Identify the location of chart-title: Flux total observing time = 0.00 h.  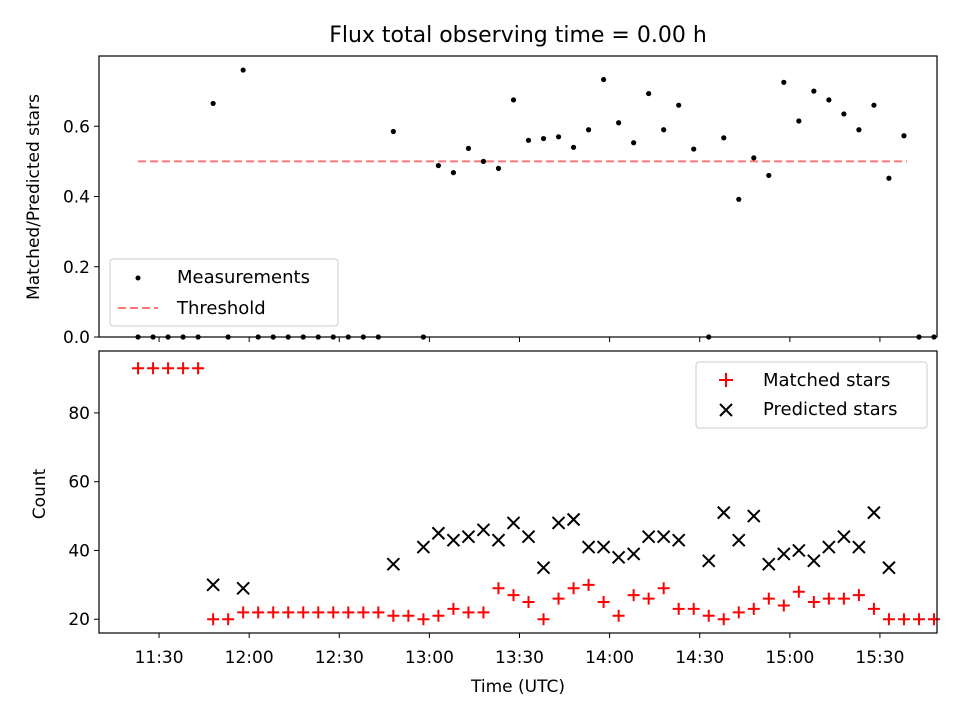
(518, 35).